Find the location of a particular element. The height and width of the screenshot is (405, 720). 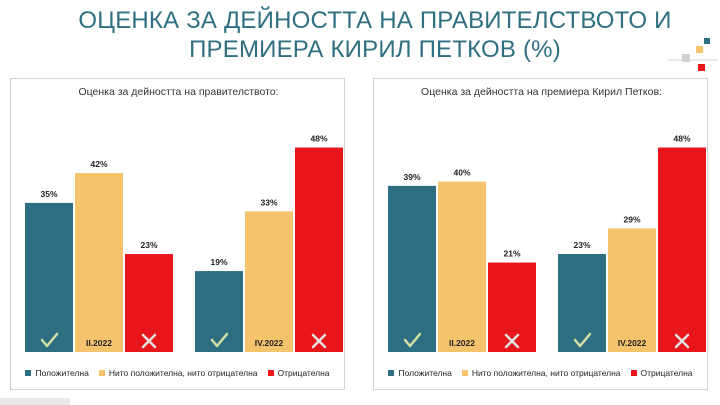

data-label-neutral-2: 33% is located at coordinates (268, 202).